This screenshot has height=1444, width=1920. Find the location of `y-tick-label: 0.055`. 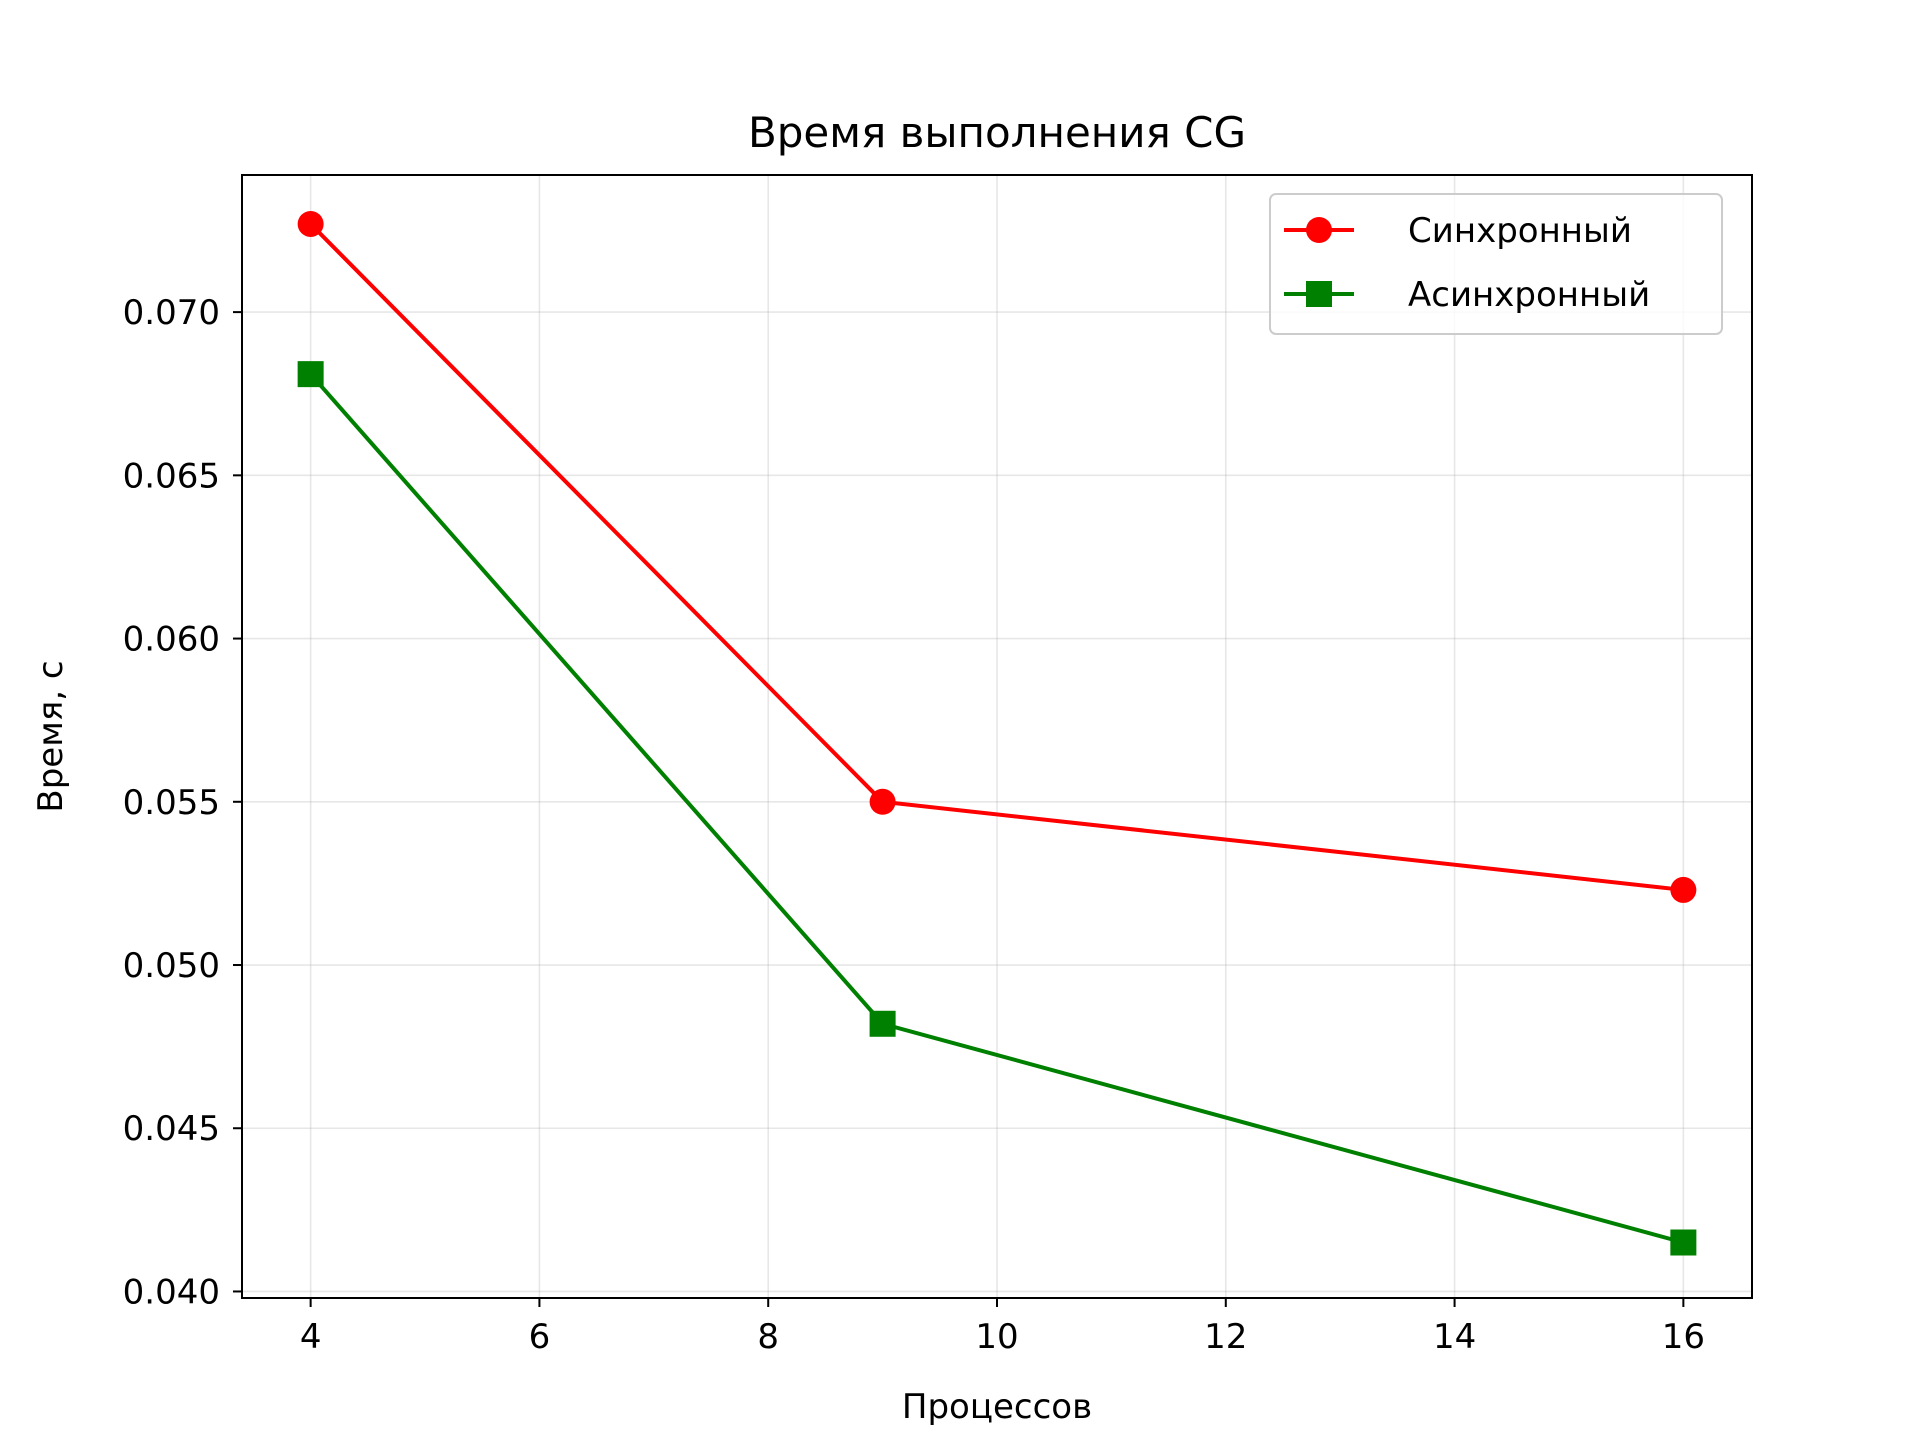

y-tick-label: 0.055 is located at coordinates (171, 803).